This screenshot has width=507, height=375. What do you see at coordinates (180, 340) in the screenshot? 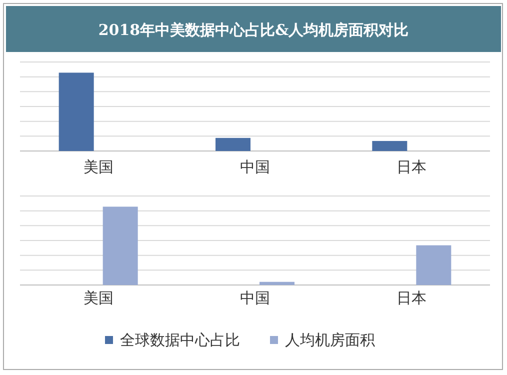
I see `legend-label: 全球数据中心占比` at bounding box center [180, 340].